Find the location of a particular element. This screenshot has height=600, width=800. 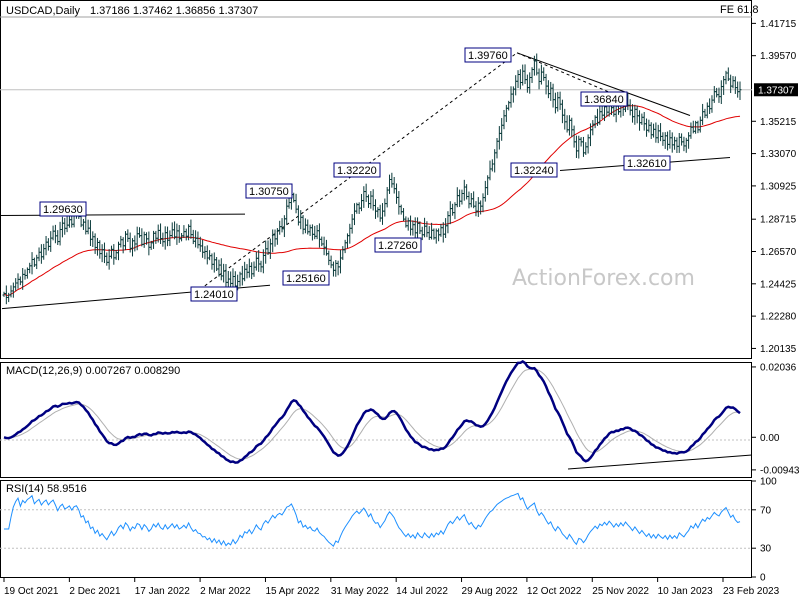

fib-extension-label: FE 61.8 is located at coordinates (739, 10).